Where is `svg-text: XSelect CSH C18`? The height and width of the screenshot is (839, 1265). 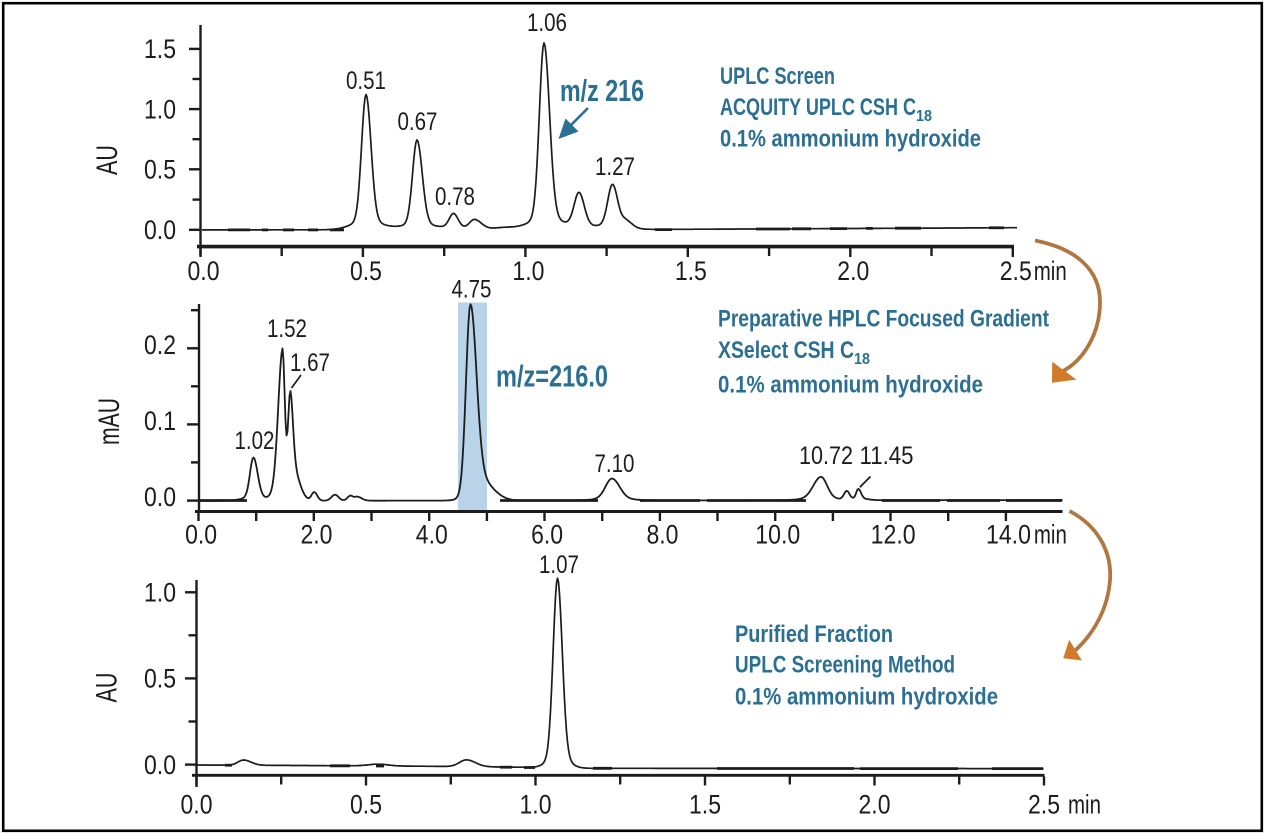
svg-text: XSelect CSH C18 is located at coordinates (794, 352).